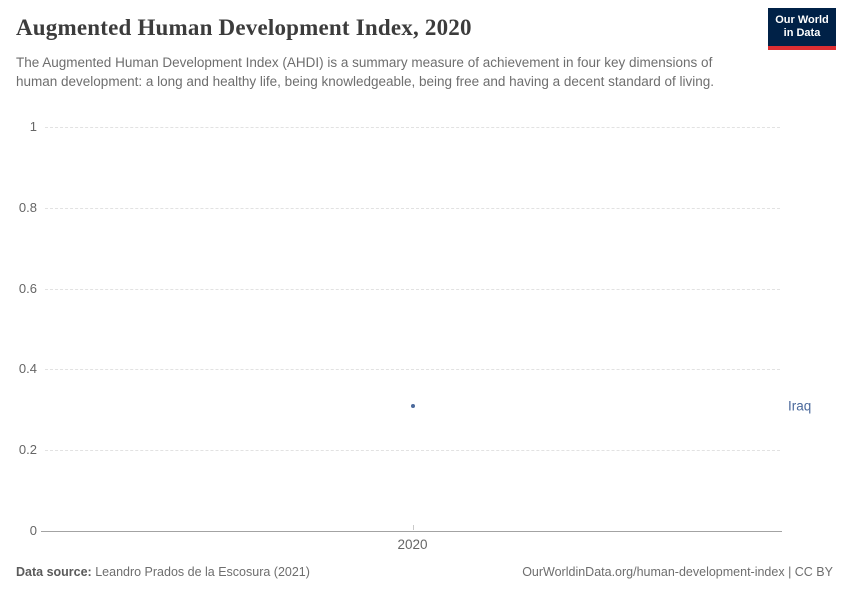 This screenshot has height=600, width=850. I want to click on y-tick-label-0.4: 0.4, so click(27, 369).